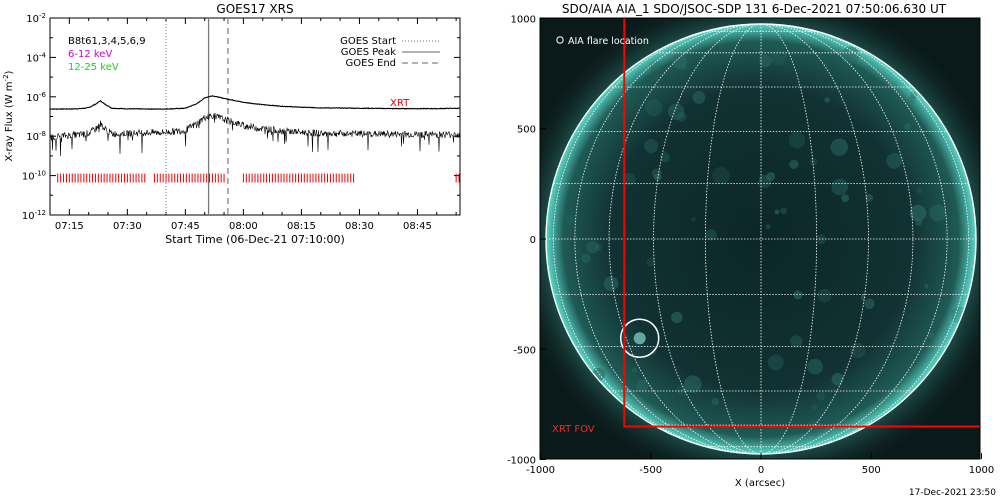 This screenshot has width=1000, height=500. I want to click on goes-x-tick-label: 07:30, so click(127, 226).